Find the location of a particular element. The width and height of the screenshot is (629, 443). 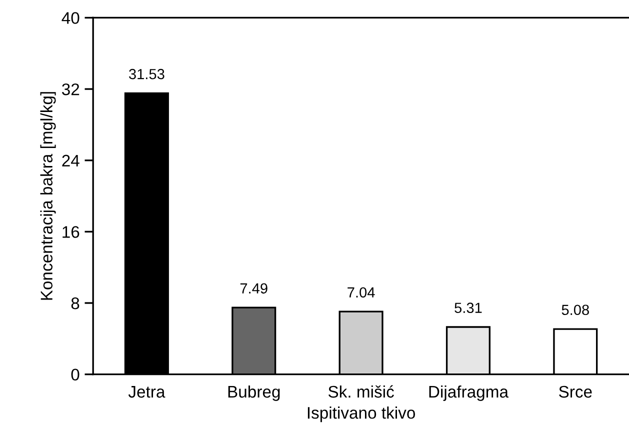

data-label: 5.31 is located at coordinates (468, 307).